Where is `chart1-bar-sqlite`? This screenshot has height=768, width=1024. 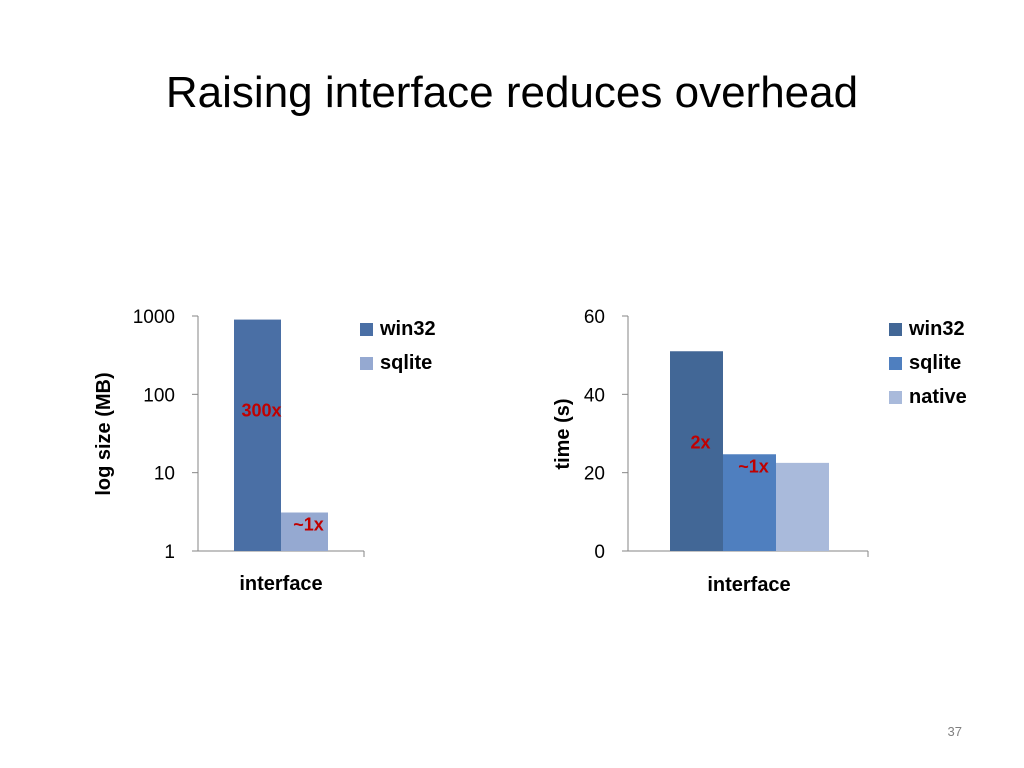
chart1-bar-sqlite is located at coordinates (304, 531).